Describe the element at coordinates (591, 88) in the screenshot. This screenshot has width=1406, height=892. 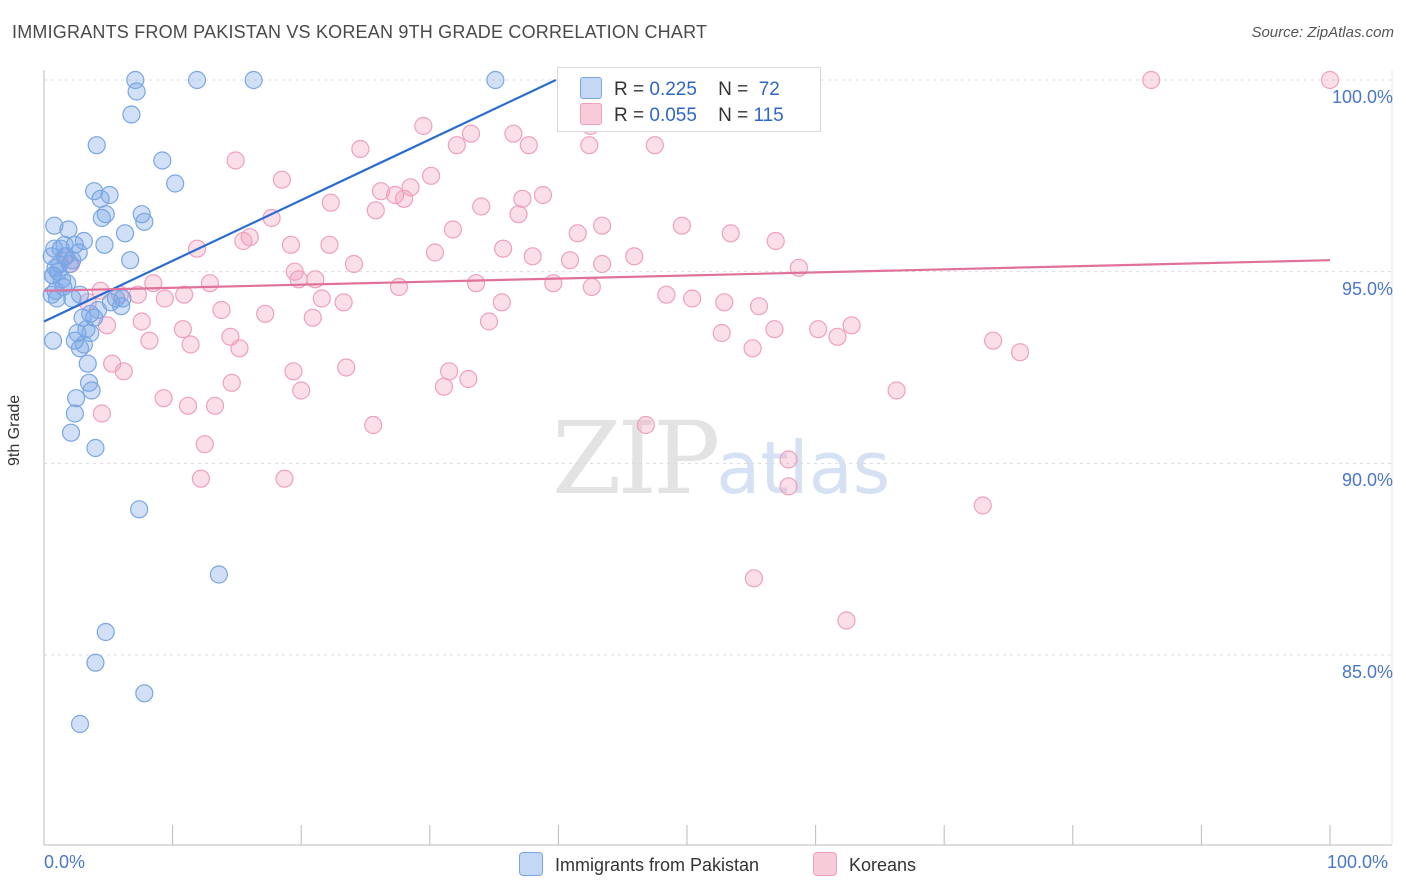
I see `legend-swatch-pakistan` at that location.